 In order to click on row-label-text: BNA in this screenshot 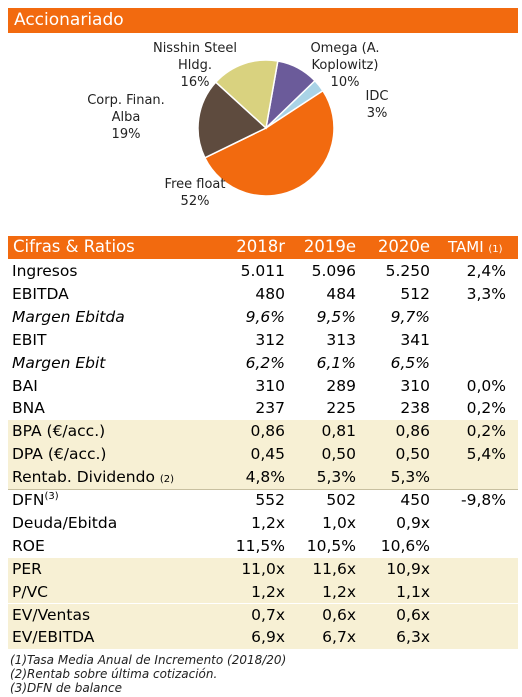, I will do `click(28, 408)`.